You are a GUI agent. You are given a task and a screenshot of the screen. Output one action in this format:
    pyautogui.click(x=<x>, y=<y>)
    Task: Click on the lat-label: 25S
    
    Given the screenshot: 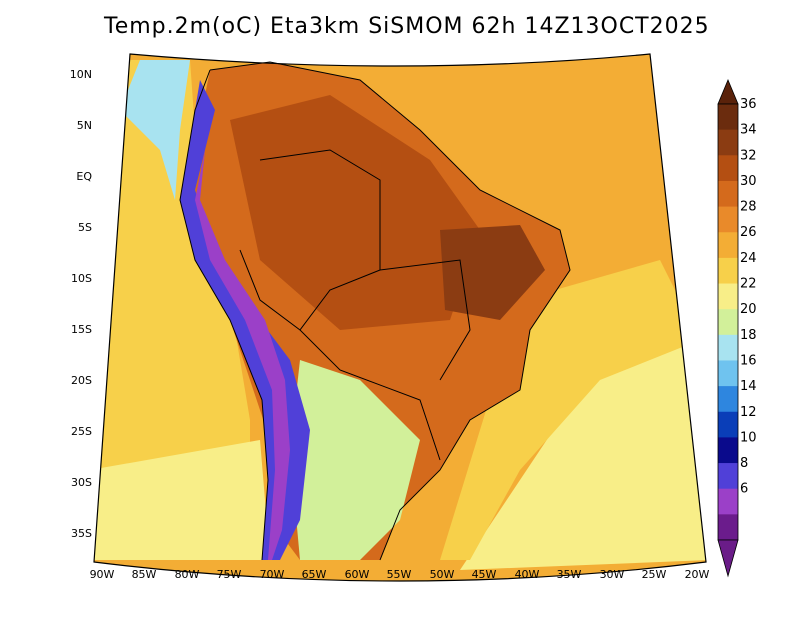 What is the action you would take?
    pyautogui.click(x=81, y=431)
    